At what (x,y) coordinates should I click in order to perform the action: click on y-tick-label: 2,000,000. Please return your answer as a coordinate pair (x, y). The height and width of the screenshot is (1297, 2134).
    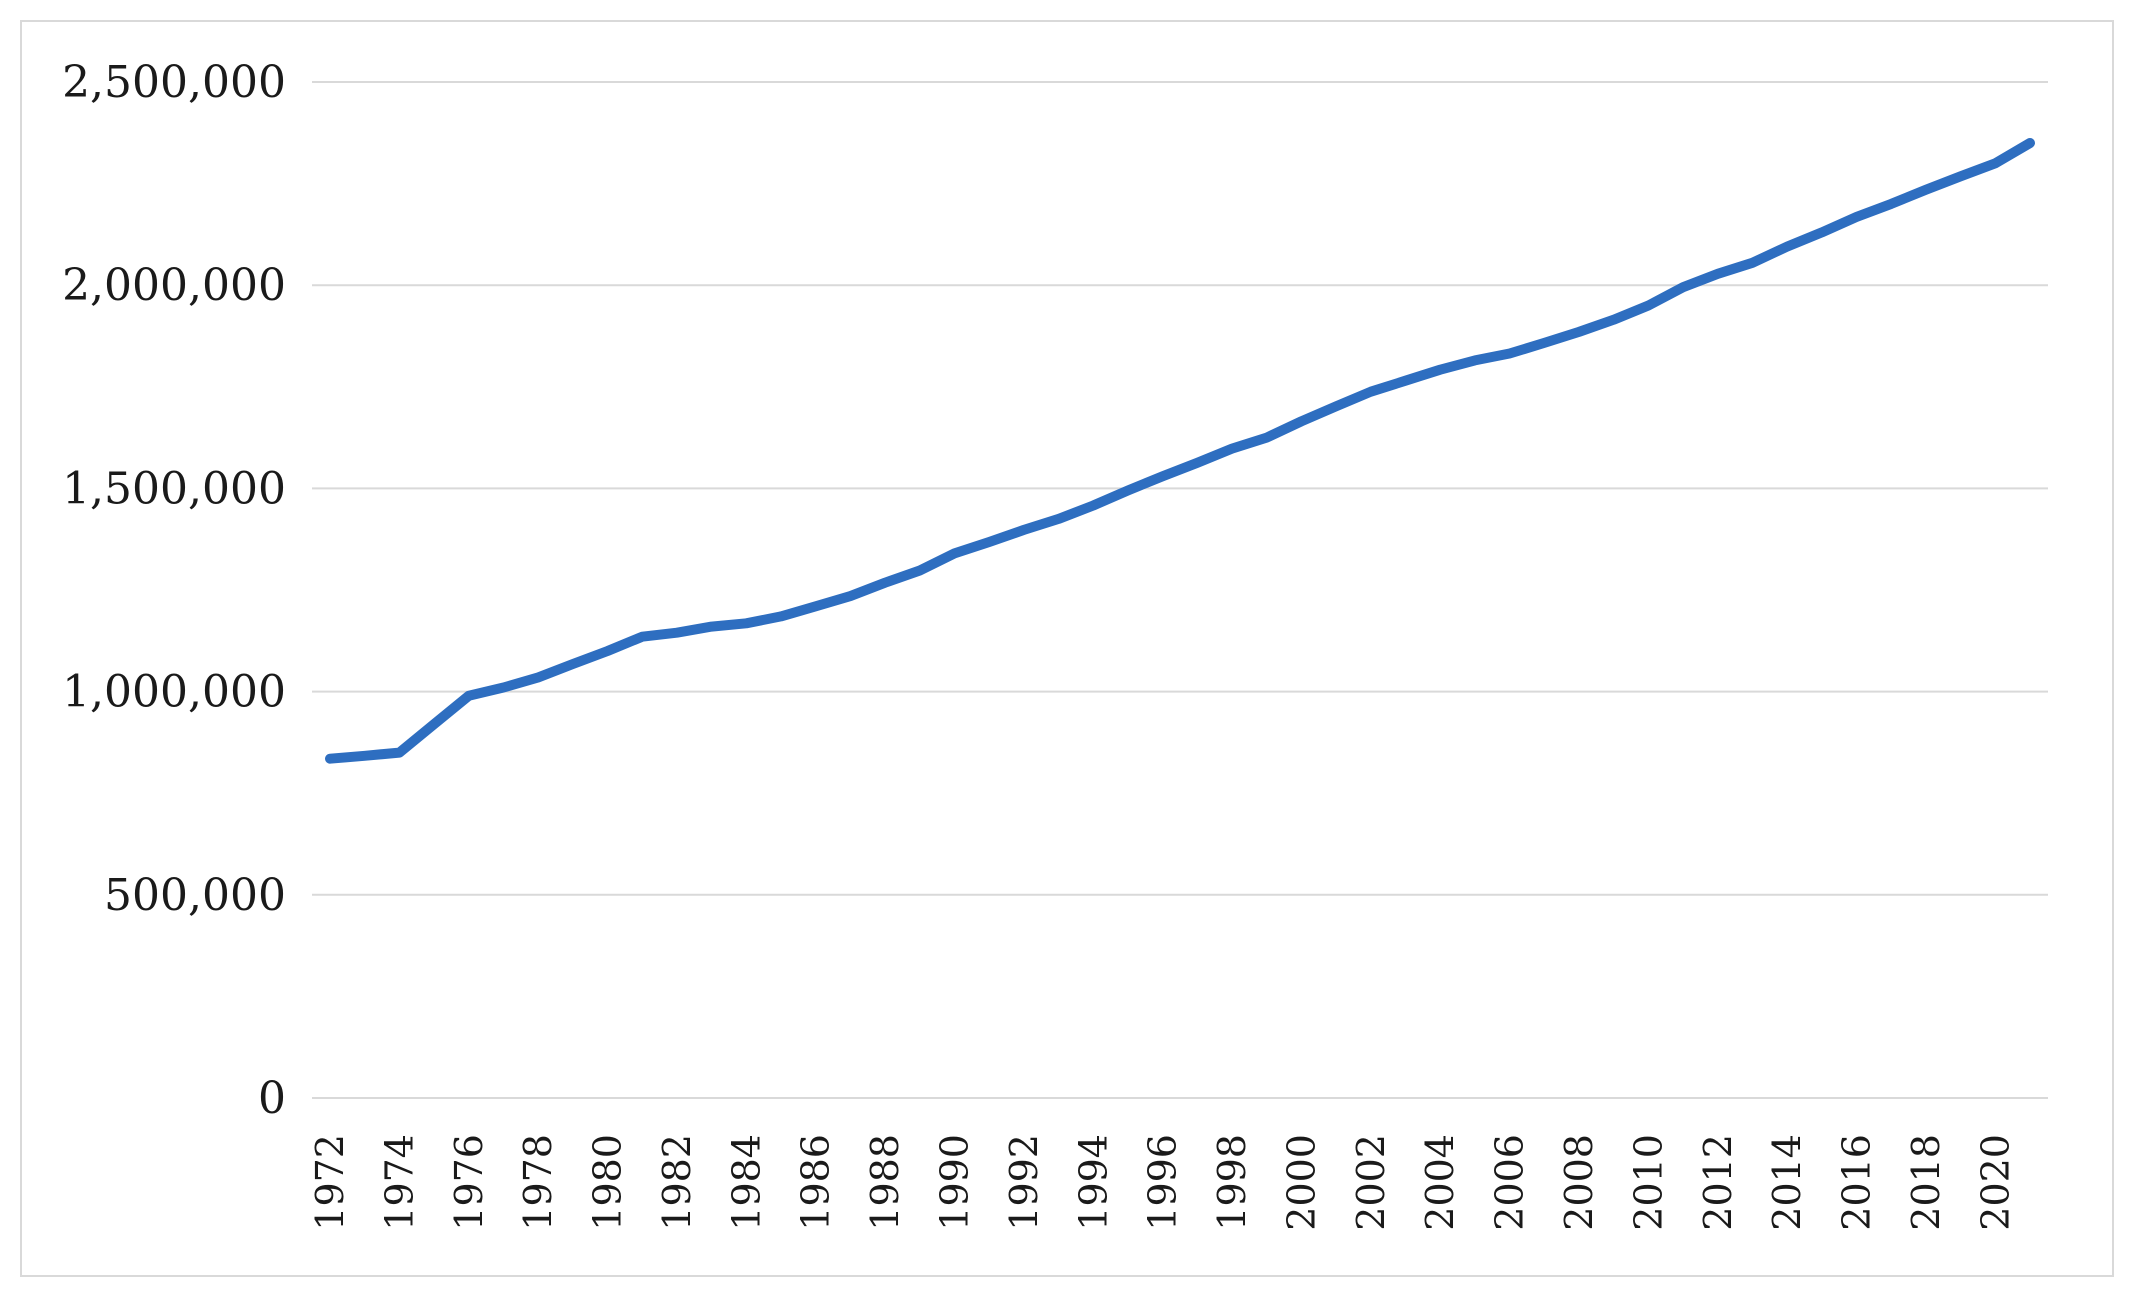
    Looking at the image, I should click on (174, 285).